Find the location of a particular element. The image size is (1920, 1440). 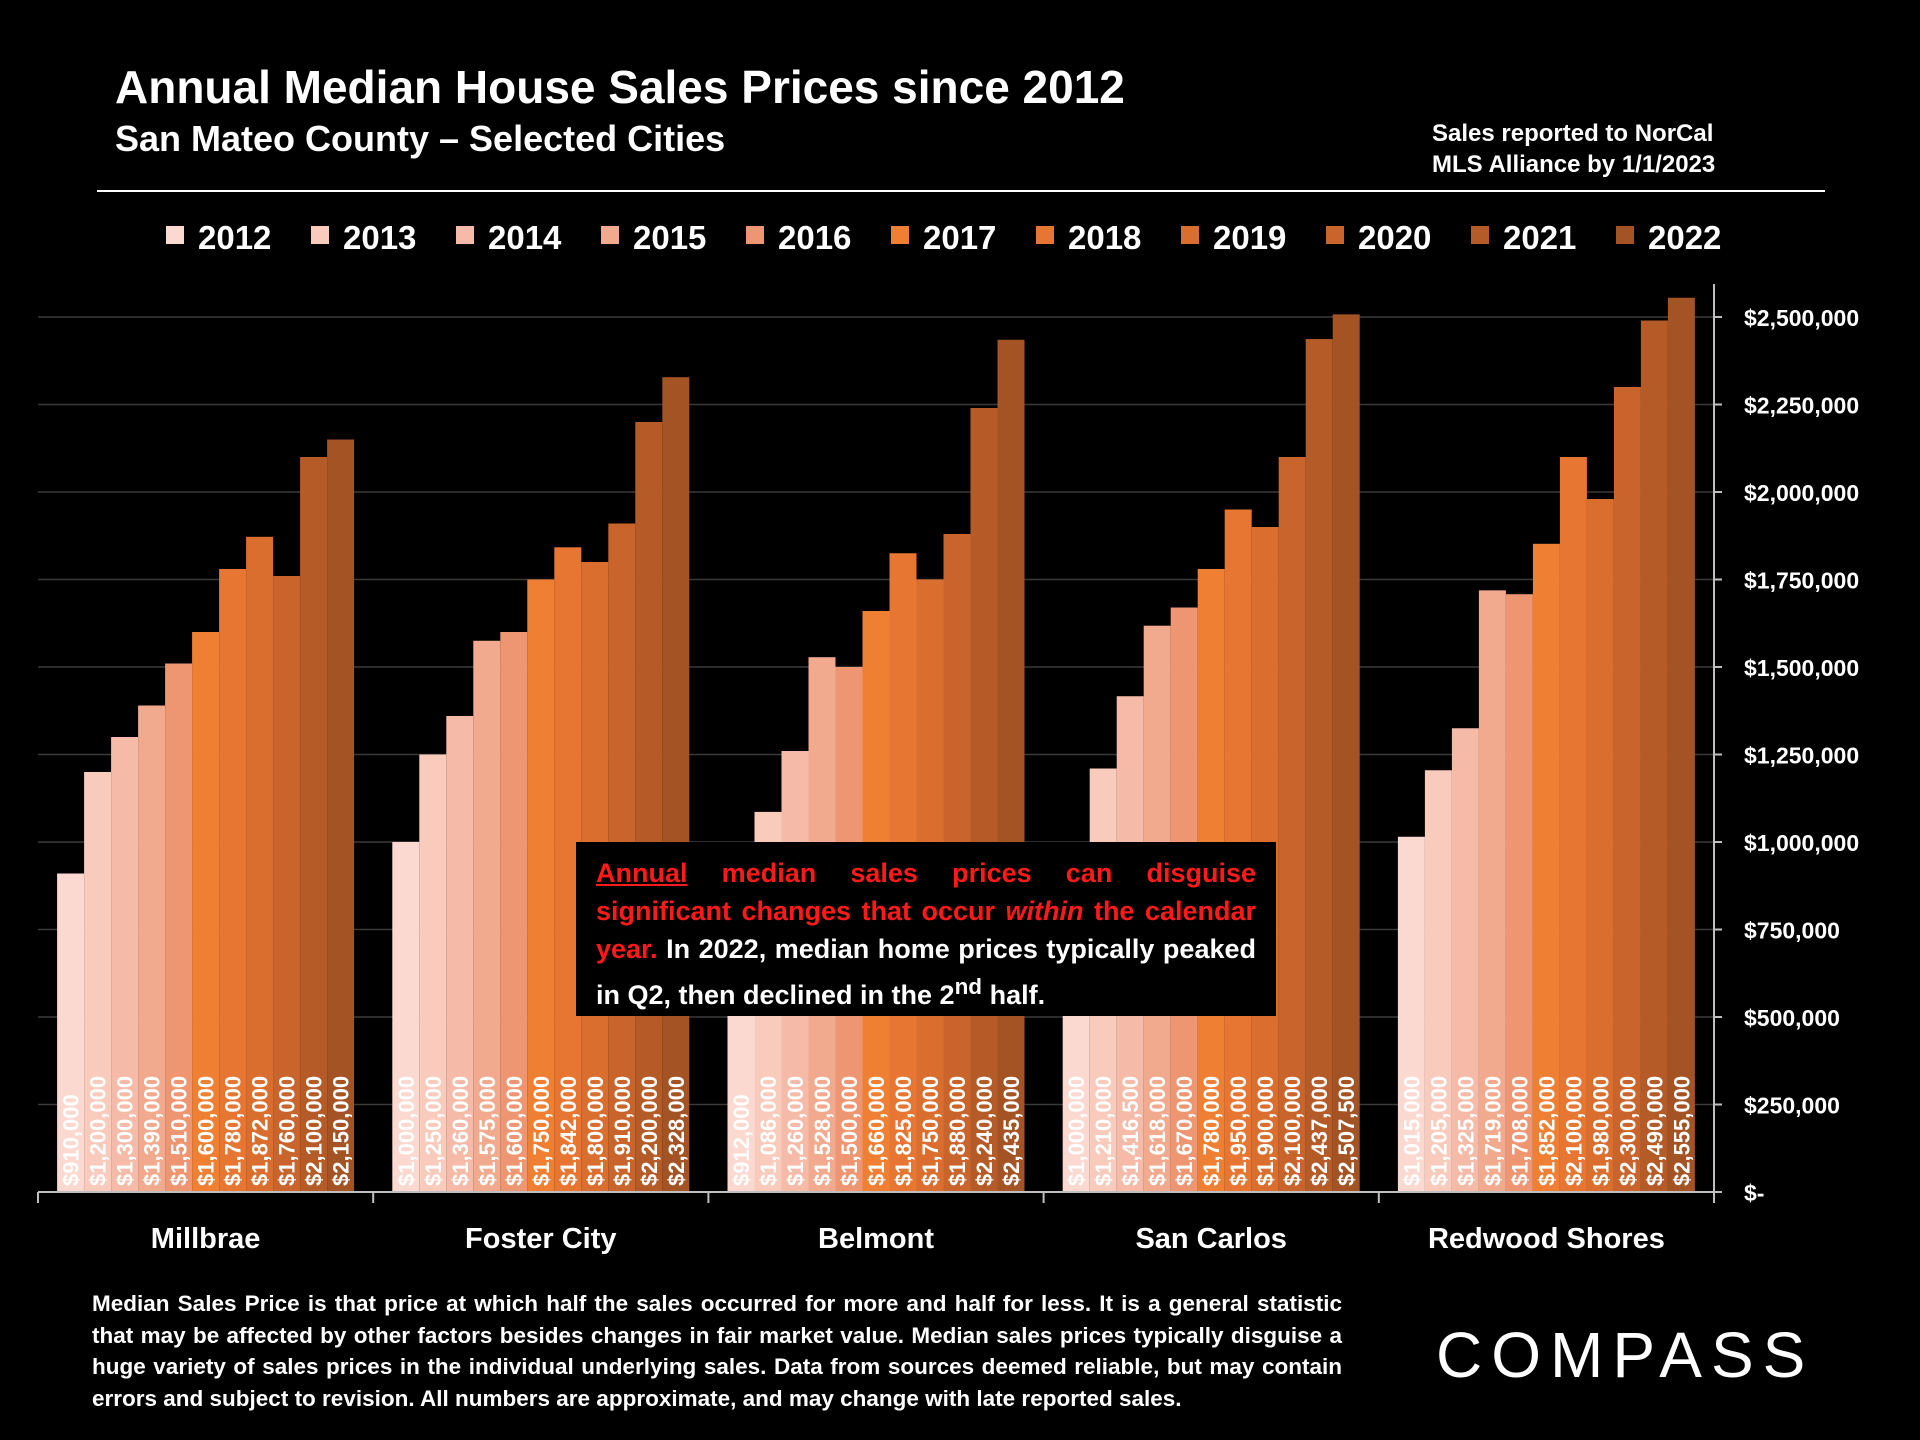

source-line-1: Sales reported to NorCal is located at coordinates (1573, 133).